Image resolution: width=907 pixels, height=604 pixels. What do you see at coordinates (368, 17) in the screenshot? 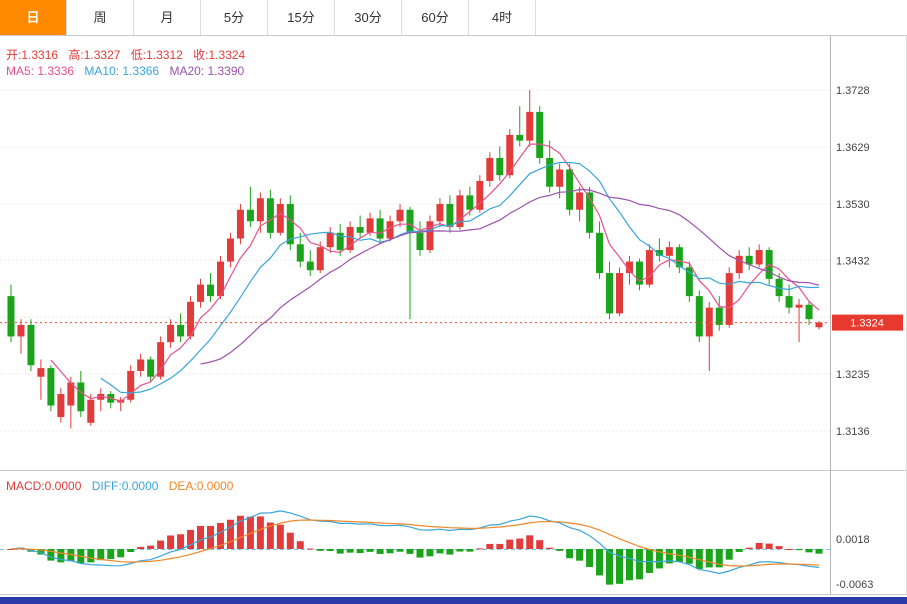
I see `tab-30min: 30分` at bounding box center [368, 17].